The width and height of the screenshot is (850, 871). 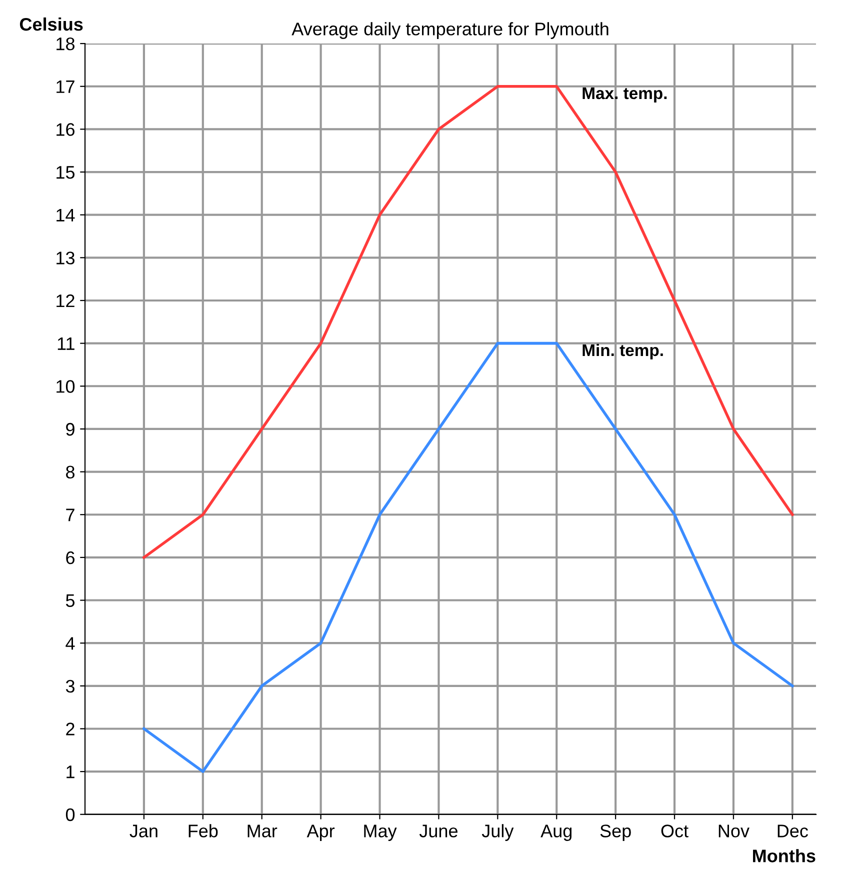 I want to click on x-tick-label: July, so click(x=498, y=832).